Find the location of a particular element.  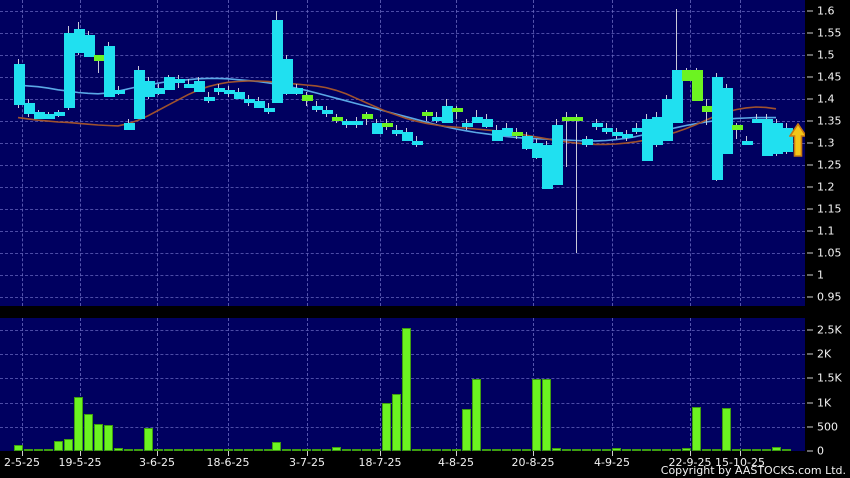

date-tick-label: 19-5-25 is located at coordinates (80, 462).